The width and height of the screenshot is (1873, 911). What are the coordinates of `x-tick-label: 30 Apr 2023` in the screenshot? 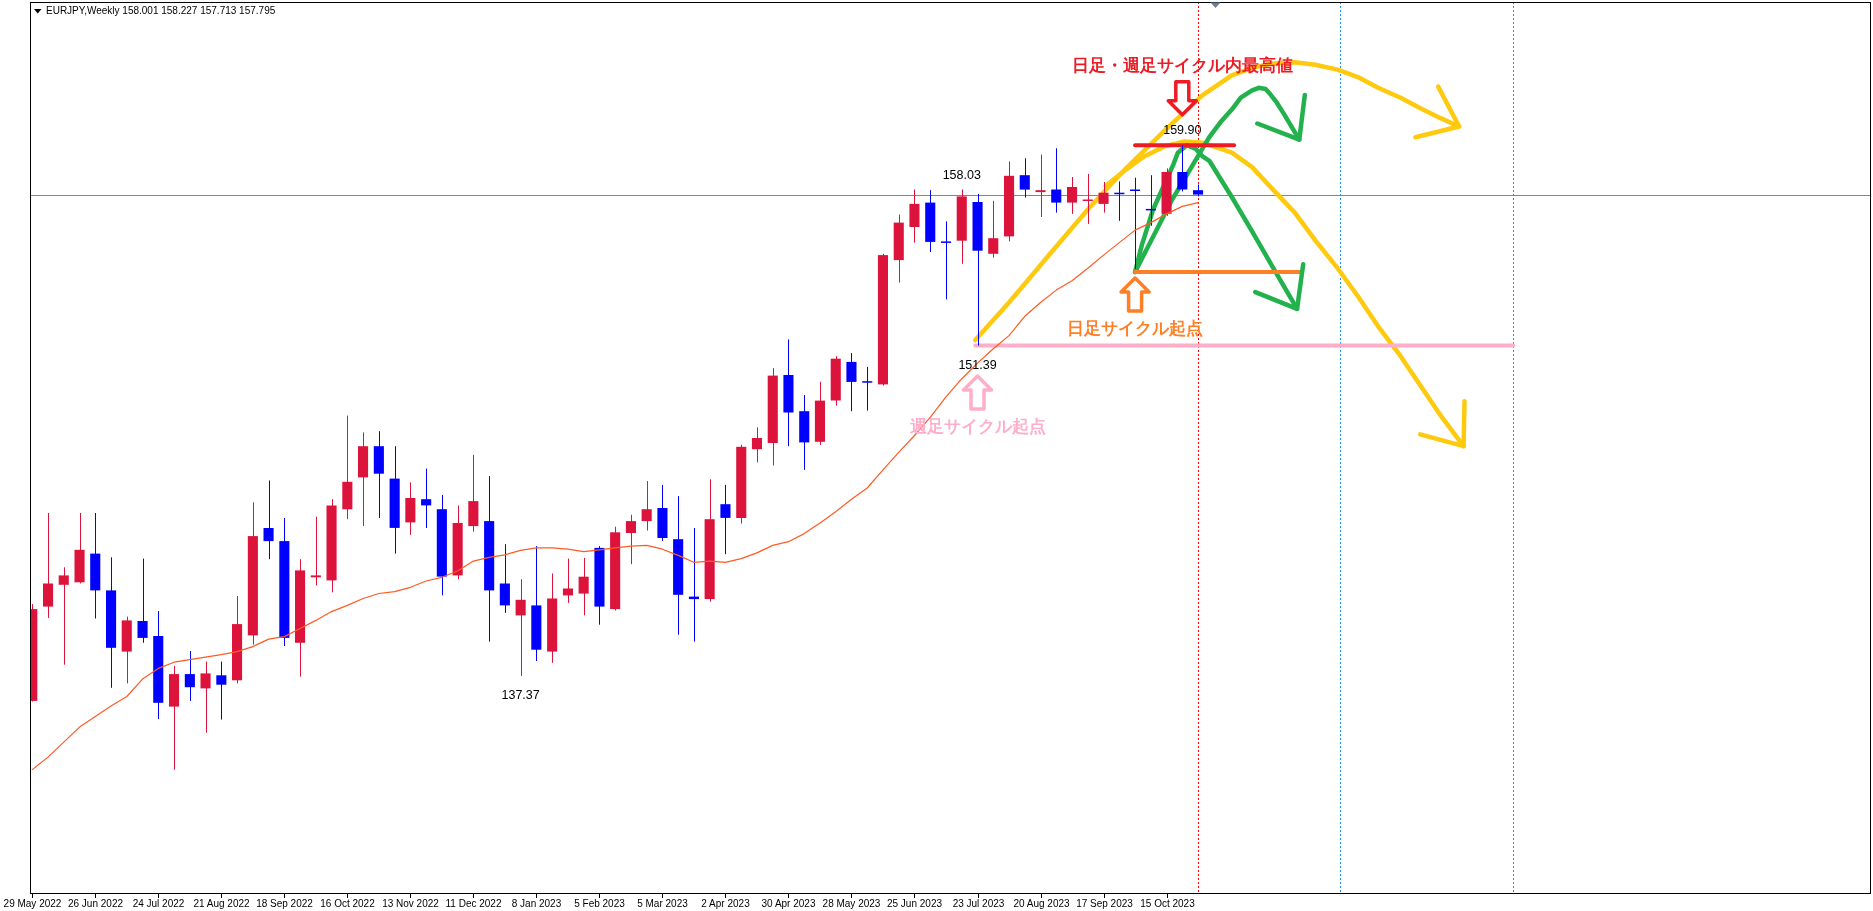 It's located at (788, 903).